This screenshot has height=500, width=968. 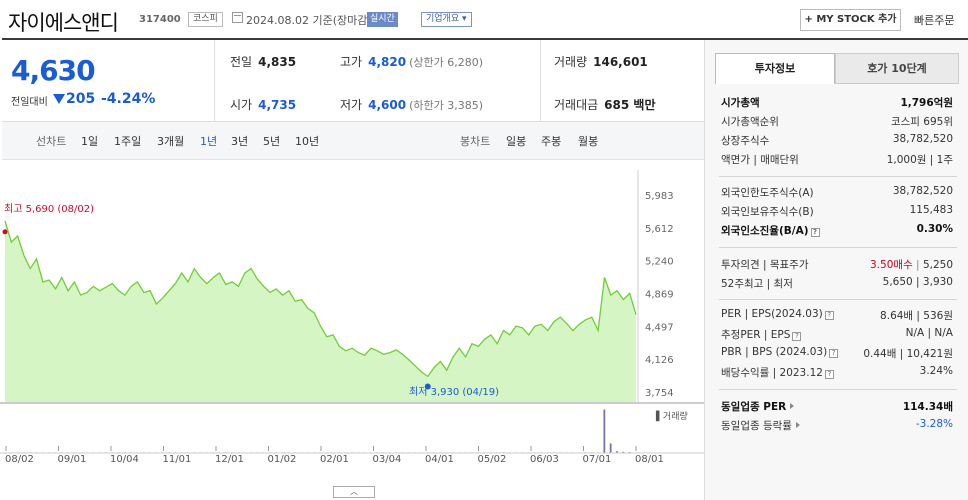 What do you see at coordinates (837, 408) in the screenshot?
I see `industry-per-row: 동일업종 PER 114.34배` at bounding box center [837, 408].